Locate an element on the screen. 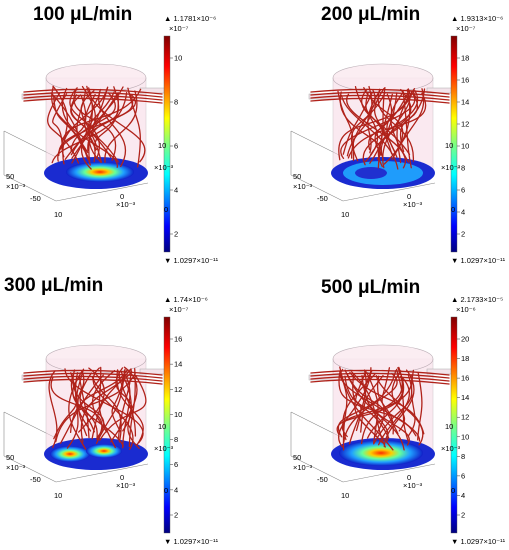  x-axis-tick: 0 is located at coordinates (122, 477).